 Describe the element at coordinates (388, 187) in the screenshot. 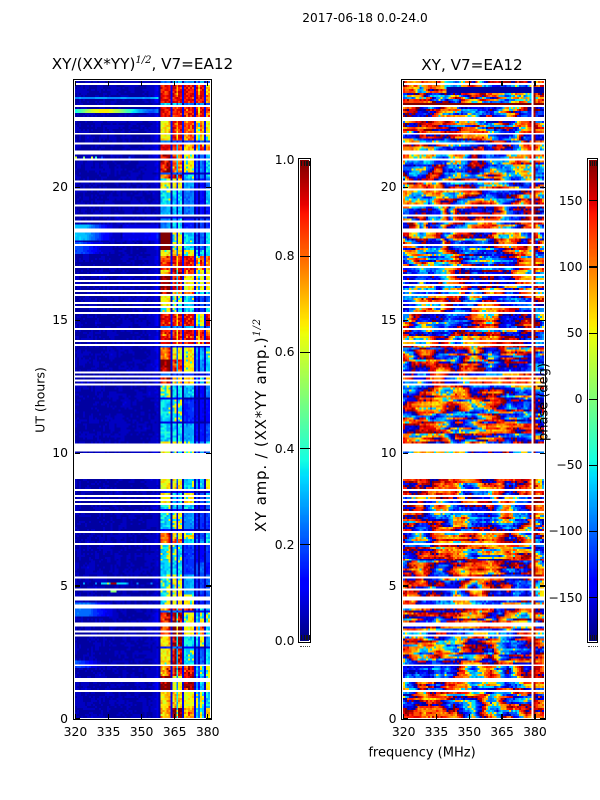

I see `phase-y-tick-label: 20` at that location.